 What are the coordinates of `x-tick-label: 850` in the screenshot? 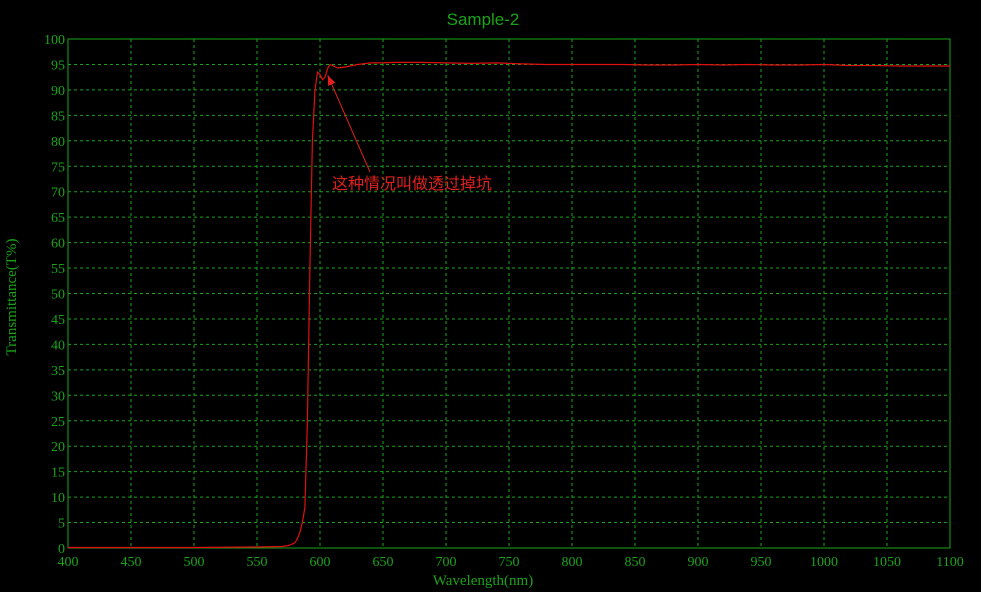 It's located at (635, 562).